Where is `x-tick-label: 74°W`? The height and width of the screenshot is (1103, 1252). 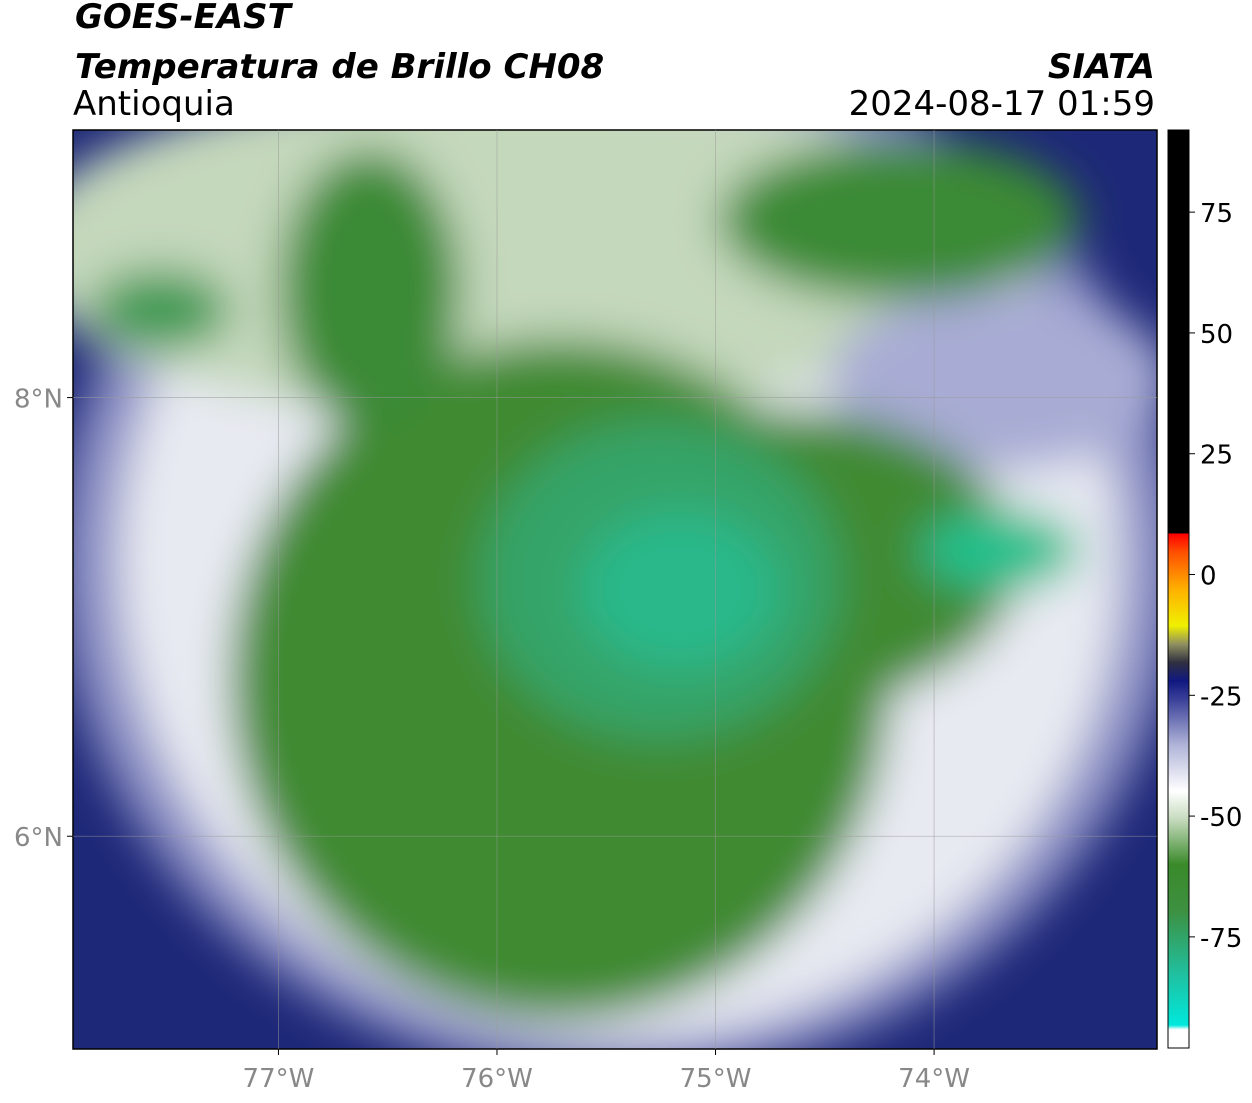
x-tick-label: 74°W is located at coordinates (934, 1079).